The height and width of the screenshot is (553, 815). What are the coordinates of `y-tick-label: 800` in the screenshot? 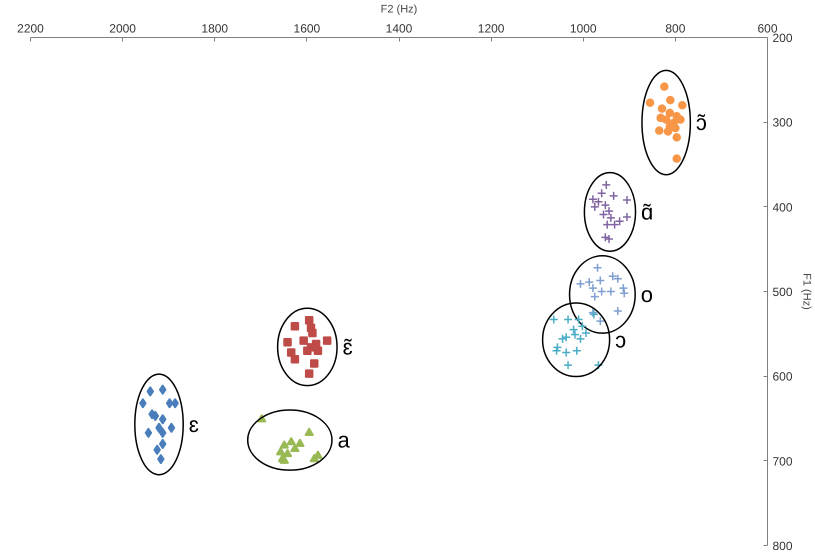 It's located at (782, 546).